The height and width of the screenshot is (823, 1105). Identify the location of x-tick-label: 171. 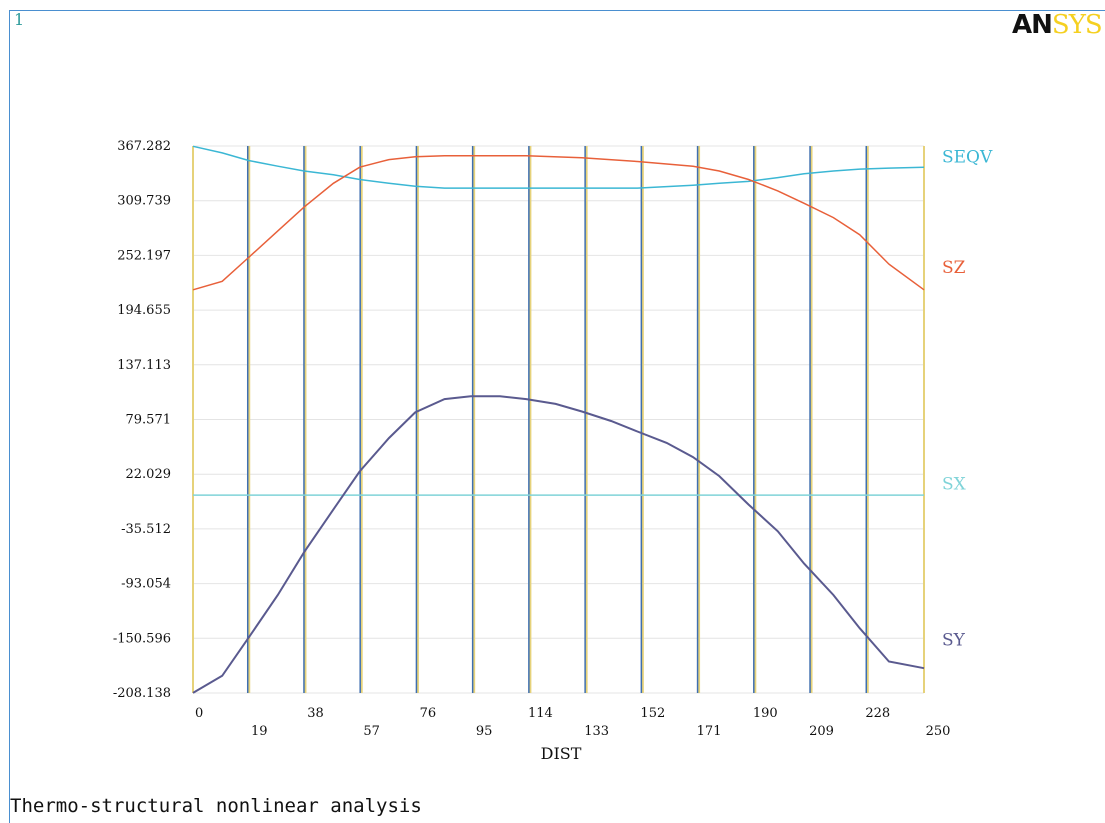
(709, 731).